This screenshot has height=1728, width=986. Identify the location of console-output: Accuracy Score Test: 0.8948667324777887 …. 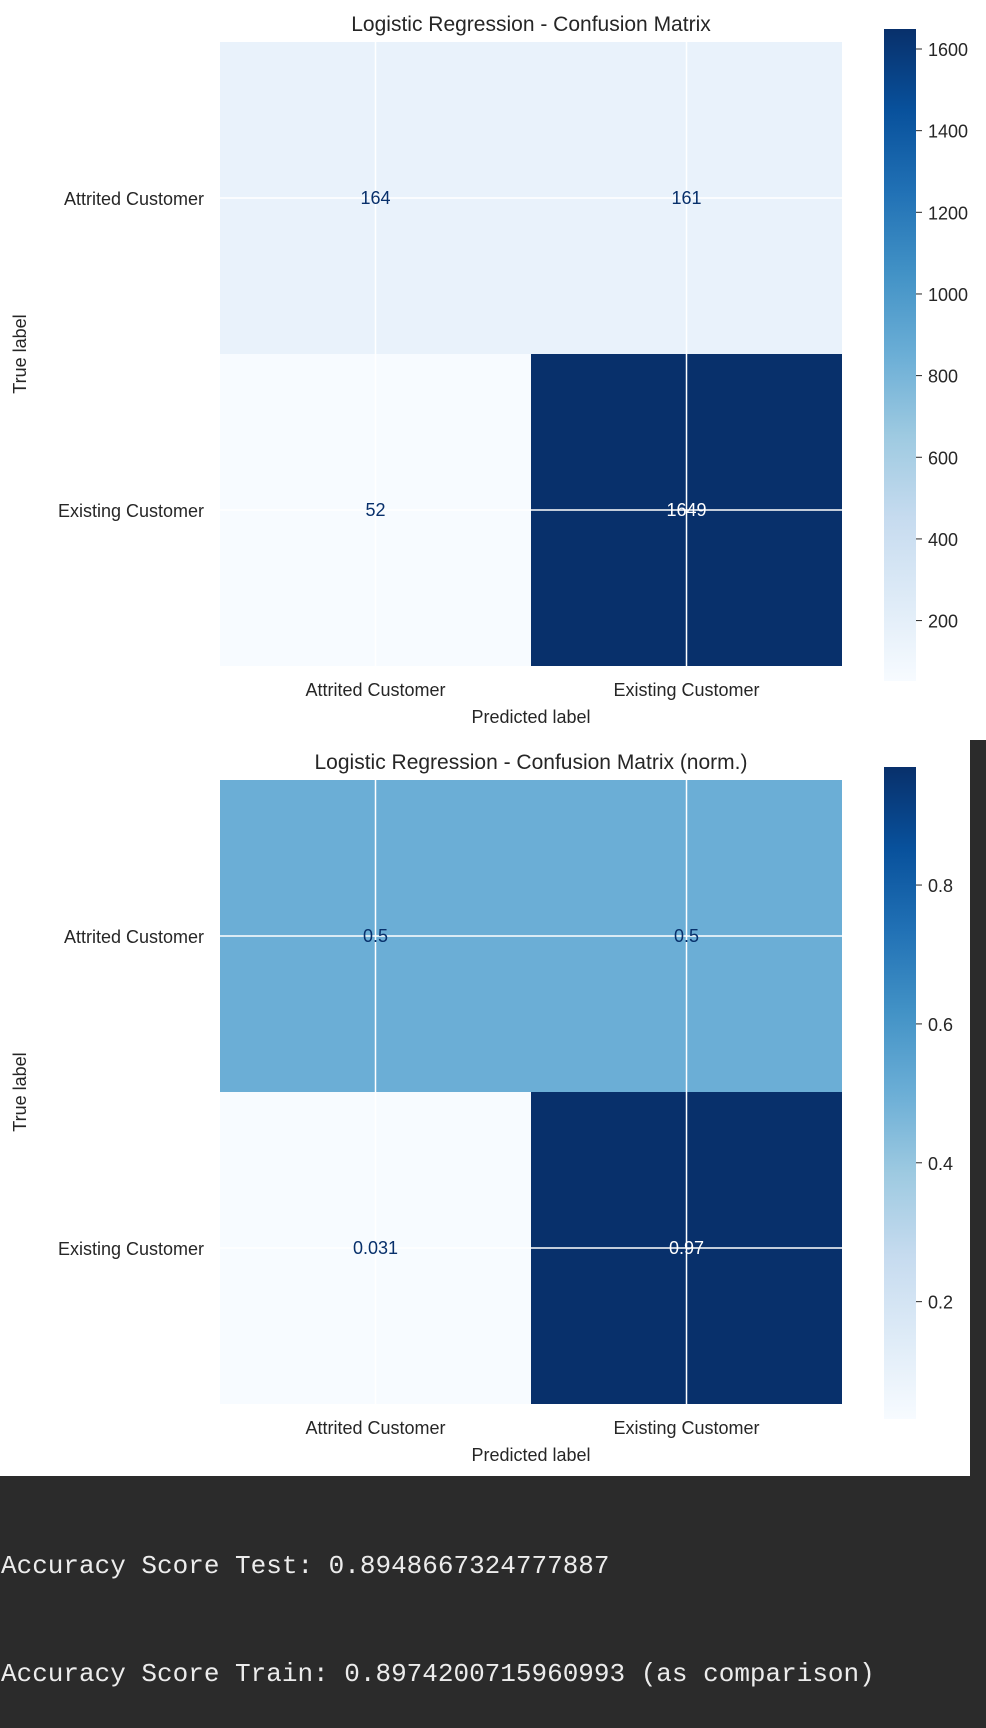
(493, 1582).